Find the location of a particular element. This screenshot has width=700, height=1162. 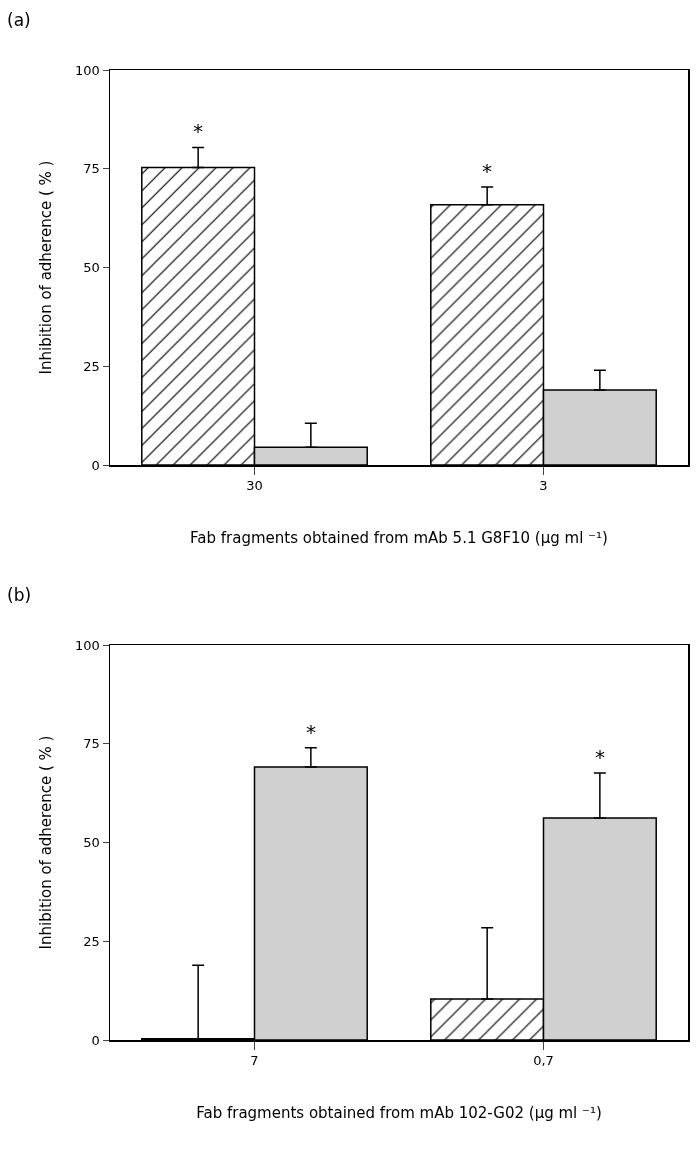

x-axis-title: Fab fragments obtained from mAb 102-G02 (µg ml ⁻¹) is located at coordinates (399, 1112).